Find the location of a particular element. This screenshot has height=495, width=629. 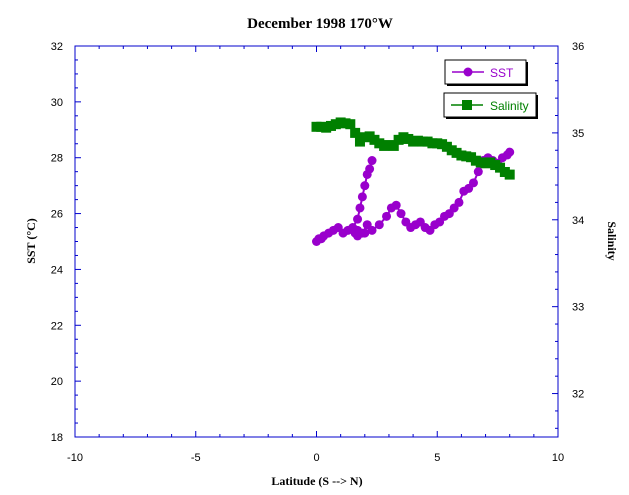

series-layer is located at coordinates (413, 181).